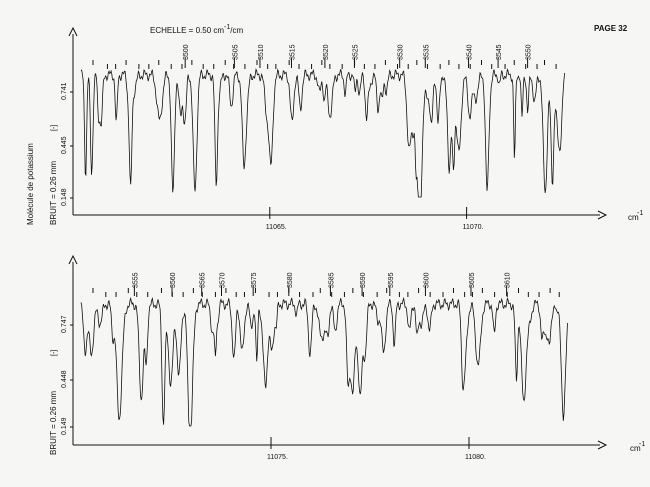 The height and width of the screenshot is (487, 650). I want to click on line-number-label: 3525, so click(355, 52).